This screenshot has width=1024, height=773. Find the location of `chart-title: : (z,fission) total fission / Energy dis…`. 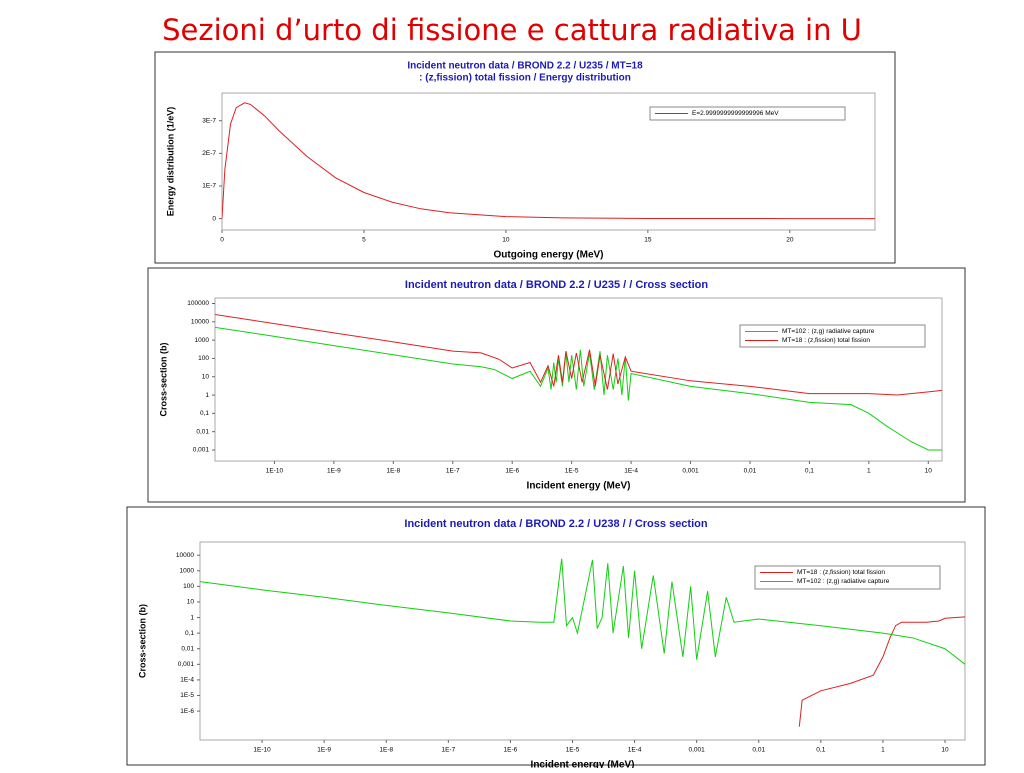

chart-title: : (z,fission) total fission / Energy dis… is located at coordinates (525, 78).